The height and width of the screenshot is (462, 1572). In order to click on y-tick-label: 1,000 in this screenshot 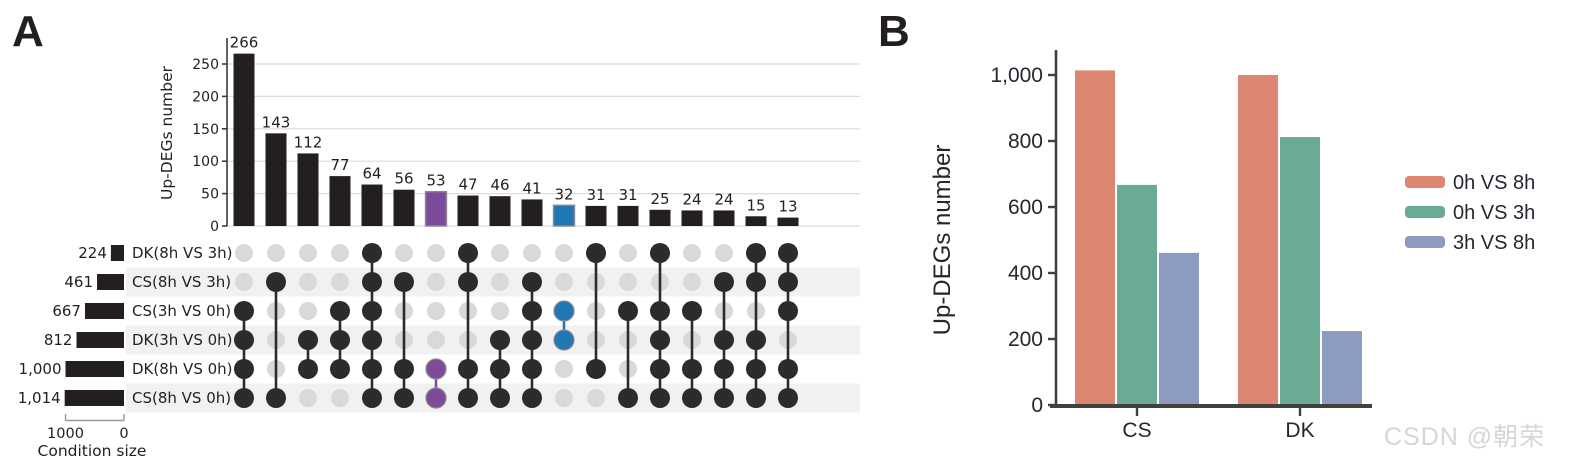, I will do `click(1016, 75)`.